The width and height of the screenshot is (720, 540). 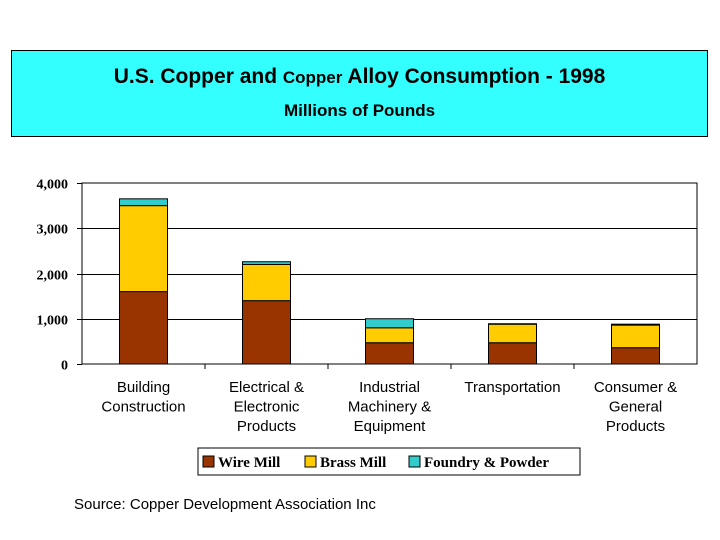 I want to click on x-category-label: General, so click(x=635, y=407).